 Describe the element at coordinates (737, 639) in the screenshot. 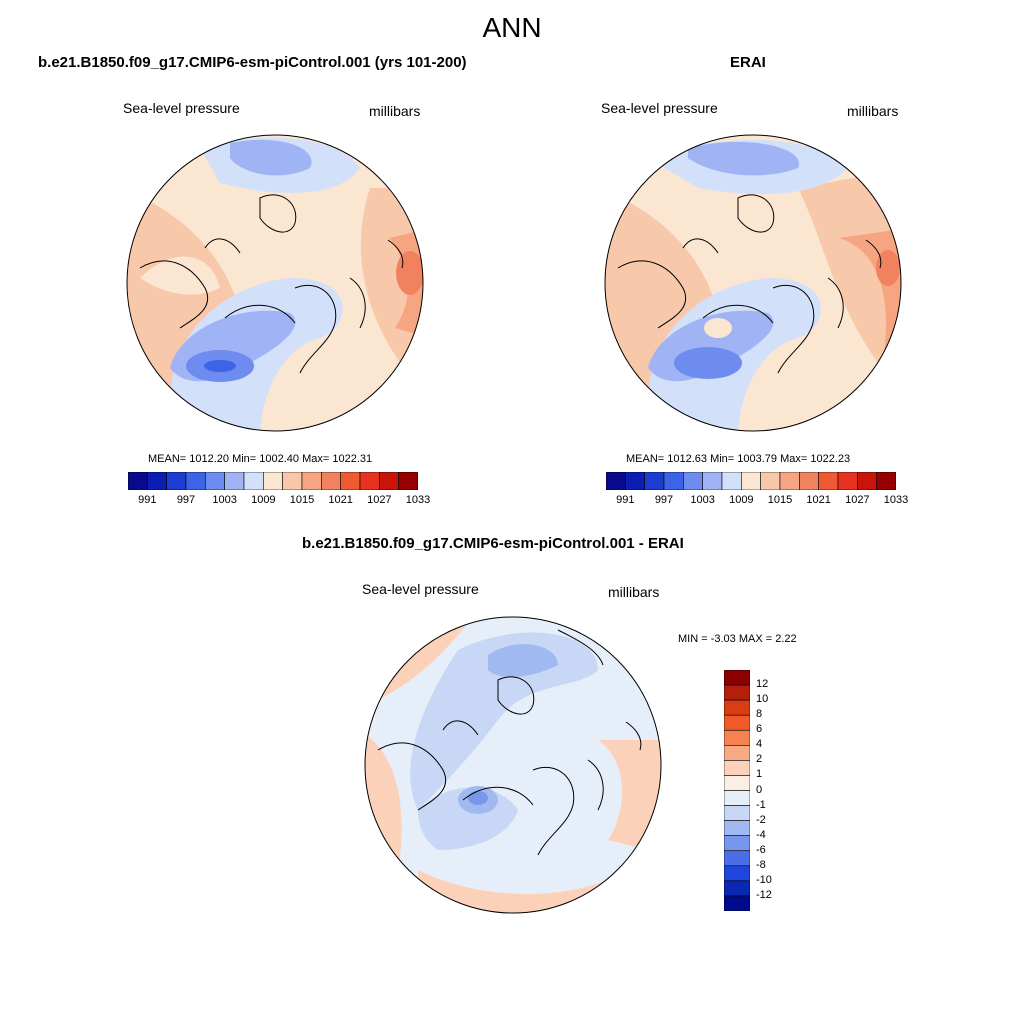

I see `panel3-stats: MIN = -3.03 MAX = 2.22` at that location.